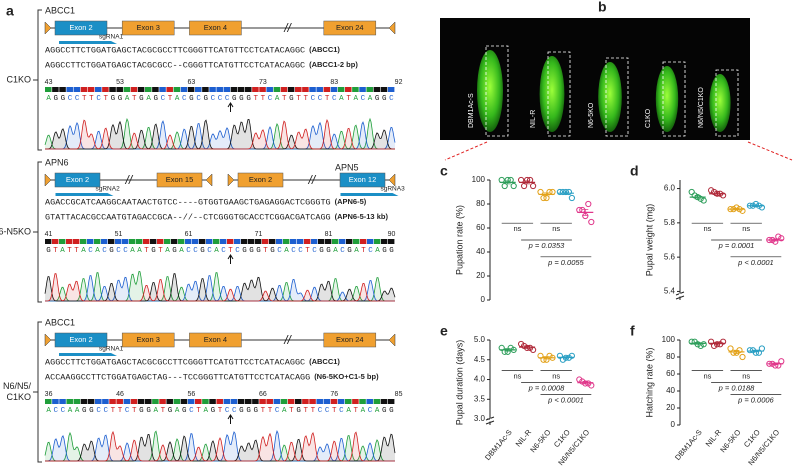  I want to click on axis-gap, so click(490, 420).